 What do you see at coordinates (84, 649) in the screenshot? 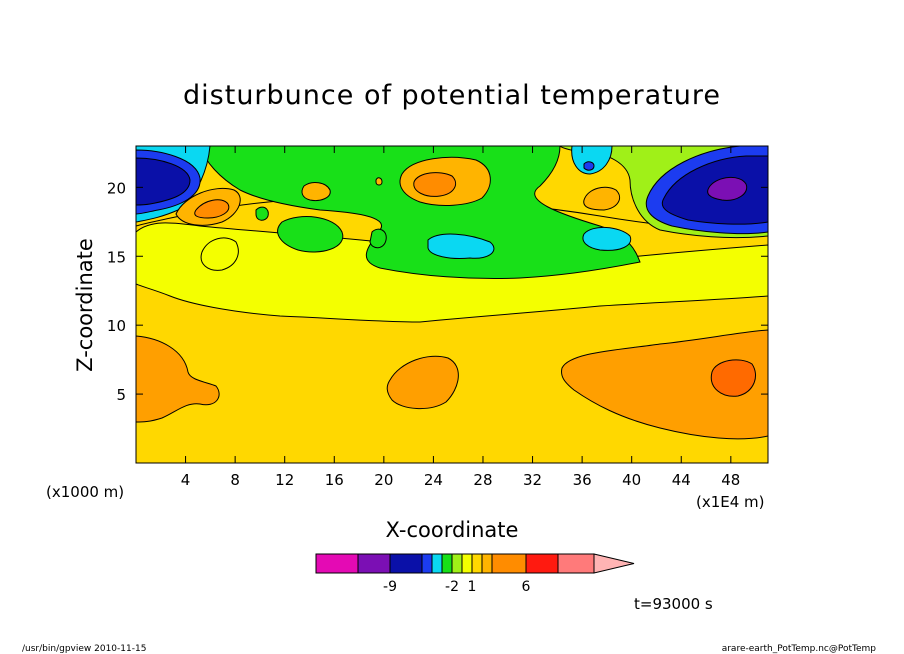
I see `footer-left: /usr/bin/gpview 2010-11-15` at bounding box center [84, 649].